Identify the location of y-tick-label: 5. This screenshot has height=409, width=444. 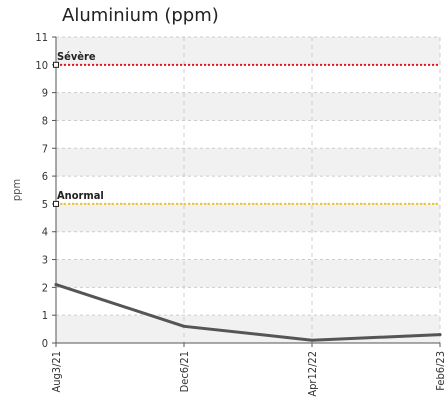
(45, 204).